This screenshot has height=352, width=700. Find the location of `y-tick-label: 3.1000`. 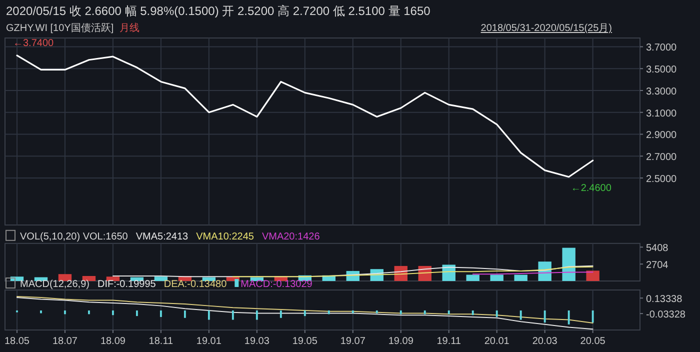

y-tick-label: 3.1000 is located at coordinates (662, 114).